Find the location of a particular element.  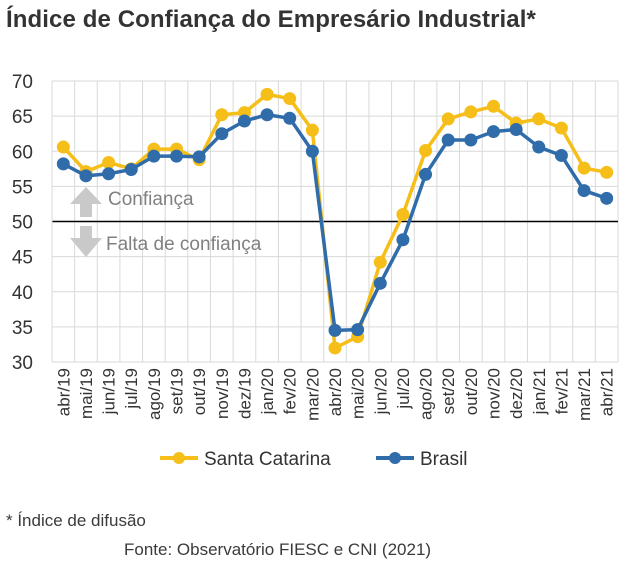

x-tick-label: out/19 is located at coordinates (199, 391).